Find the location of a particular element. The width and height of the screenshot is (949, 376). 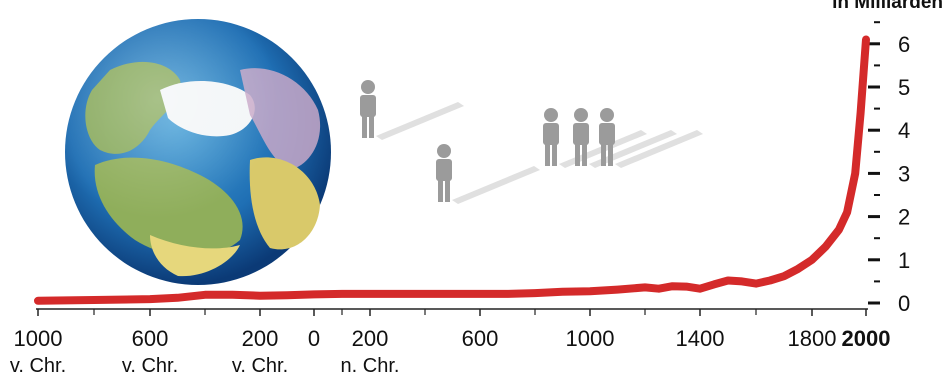

y-tick-label: 1 is located at coordinates (904, 260).